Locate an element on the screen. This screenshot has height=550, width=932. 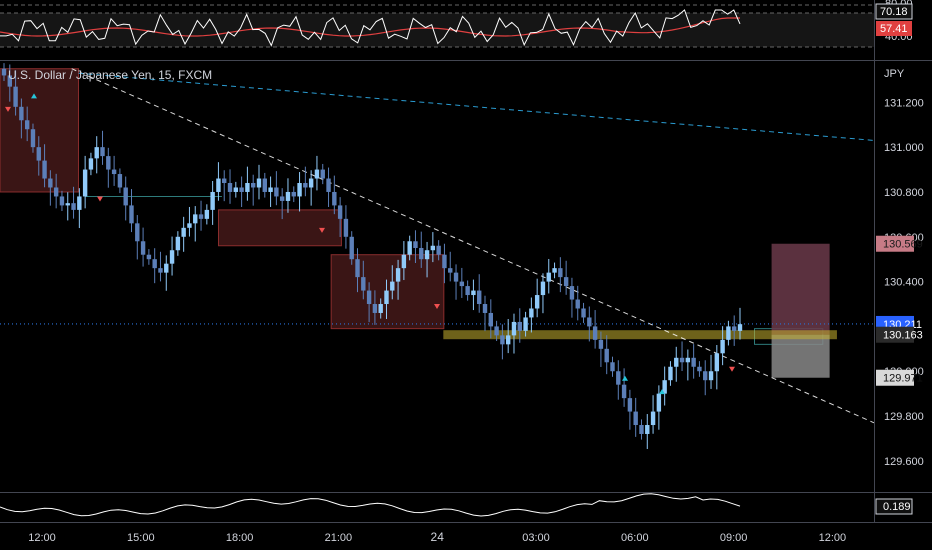
rsi-ma-label: 57.41 is located at coordinates (894, 29).